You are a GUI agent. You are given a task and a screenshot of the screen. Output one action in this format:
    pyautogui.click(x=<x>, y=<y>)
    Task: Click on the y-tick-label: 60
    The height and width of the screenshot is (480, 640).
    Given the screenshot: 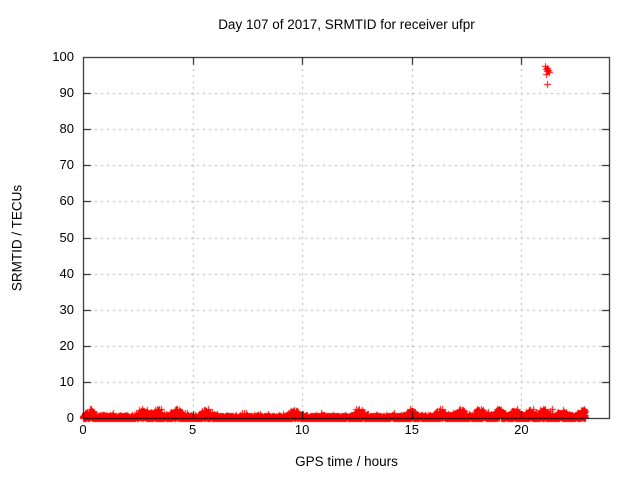 What is the action you would take?
    pyautogui.click(x=66, y=201)
    